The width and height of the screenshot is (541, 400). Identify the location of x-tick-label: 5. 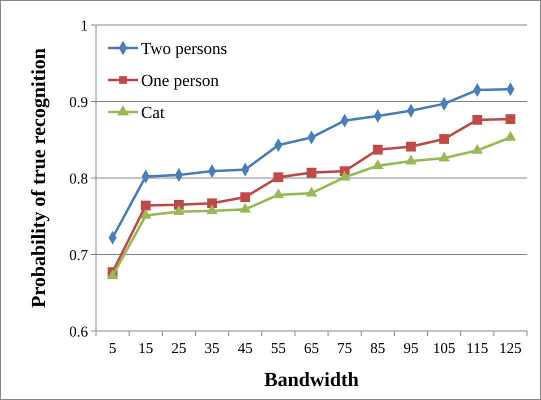
(112, 349).